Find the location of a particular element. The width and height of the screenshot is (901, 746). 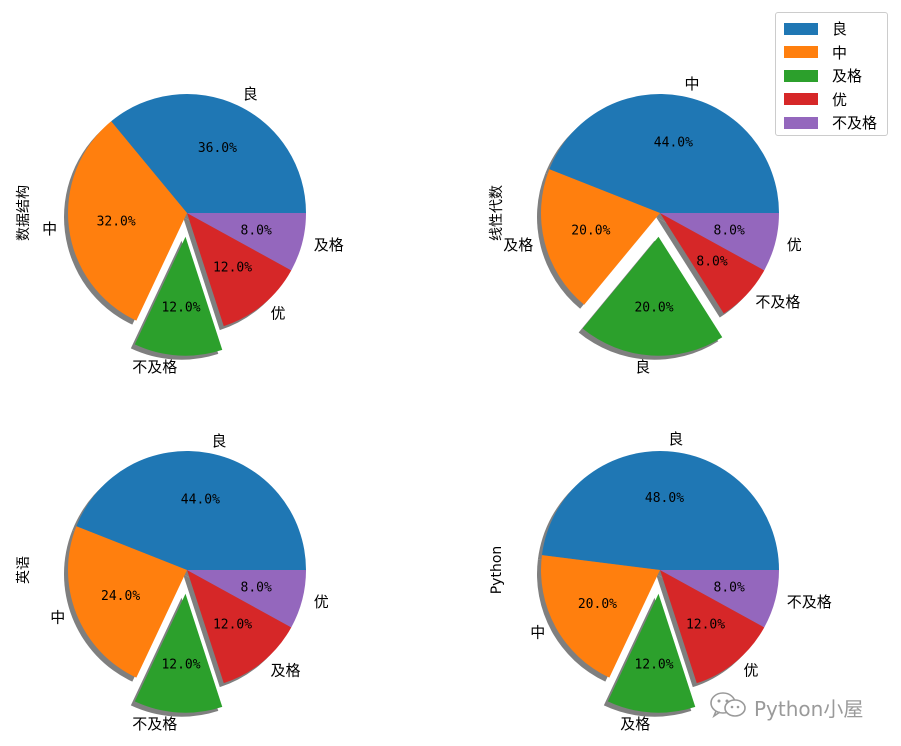

pie-ylabel: 英语 is located at coordinates (23, 570).